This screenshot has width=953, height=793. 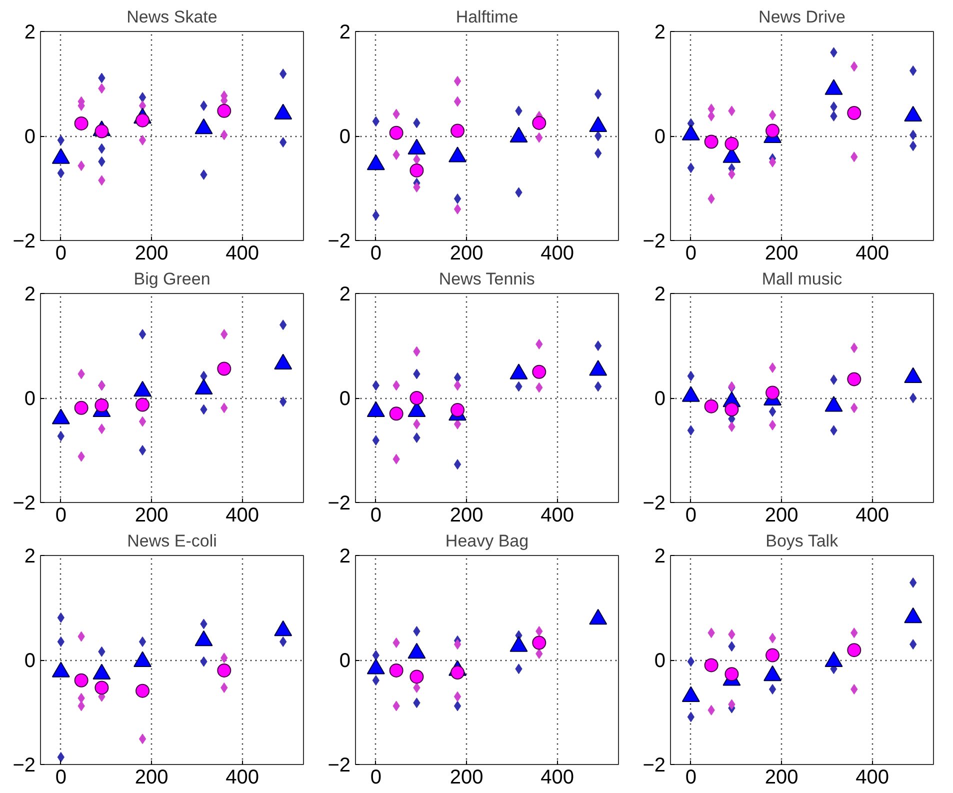 What do you see at coordinates (172, 541) in the screenshot?
I see `chart-title: News E-coli` at bounding box center [172, 541].